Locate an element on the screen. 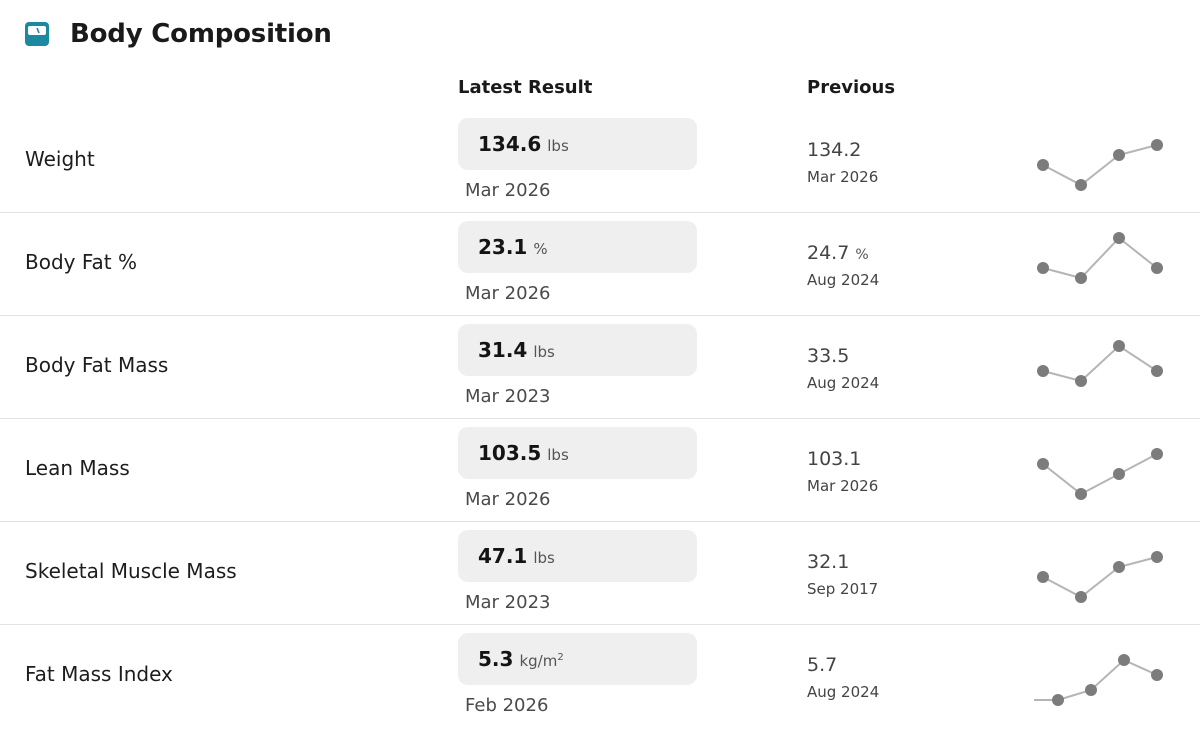  latest-value-wrap: 23.1% is located at coordinates (513, 247).